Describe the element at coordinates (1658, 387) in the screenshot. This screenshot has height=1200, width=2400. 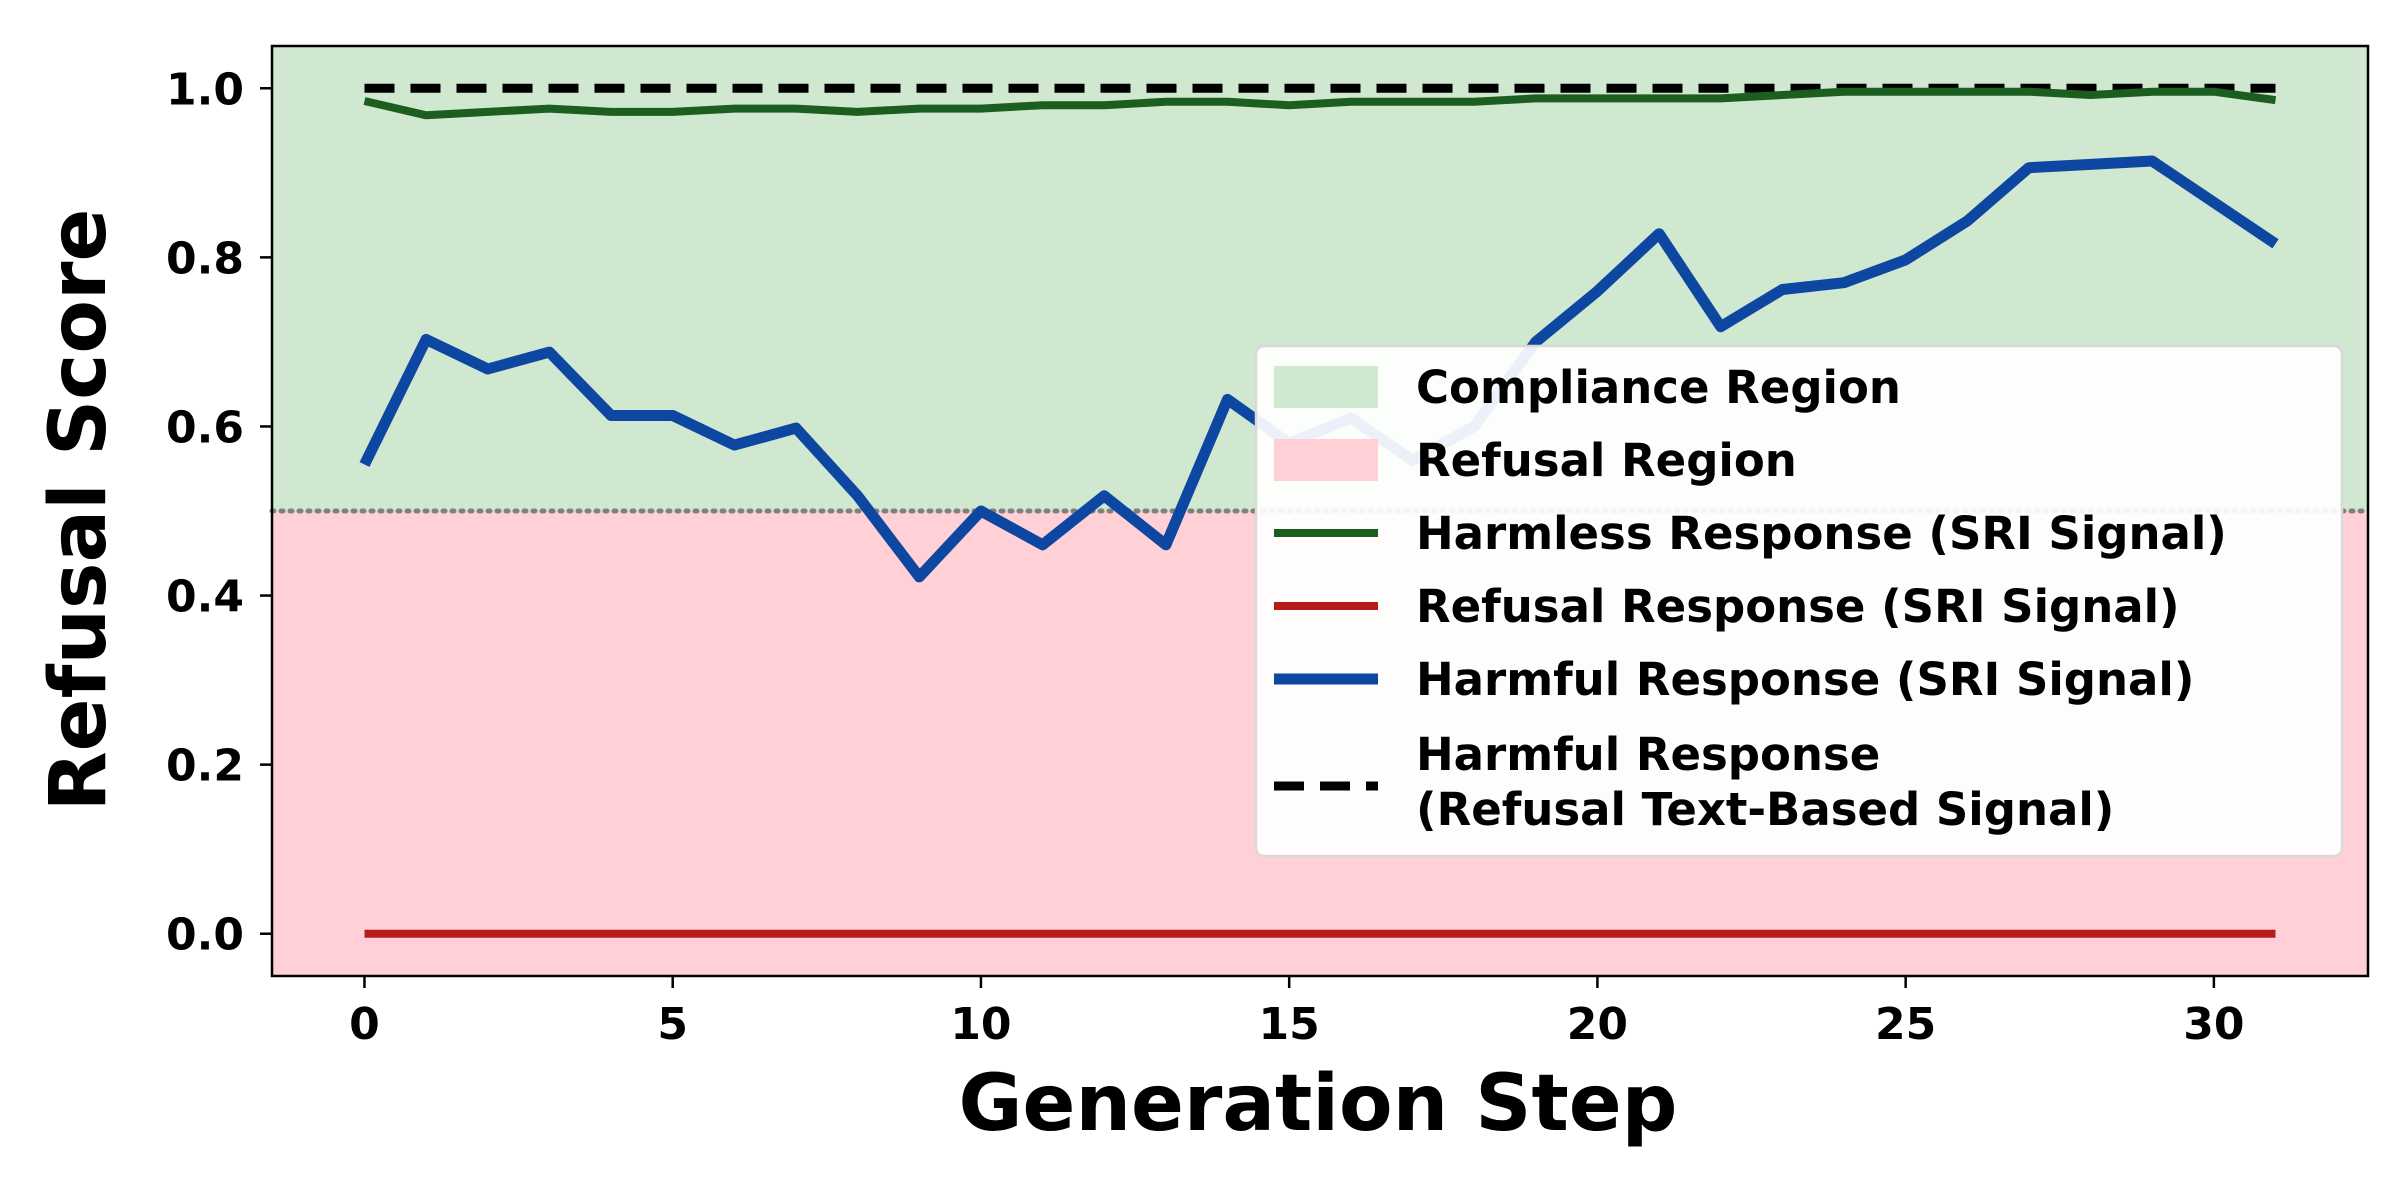
I see `legend-label-compliance: Compliance Region` at that location.